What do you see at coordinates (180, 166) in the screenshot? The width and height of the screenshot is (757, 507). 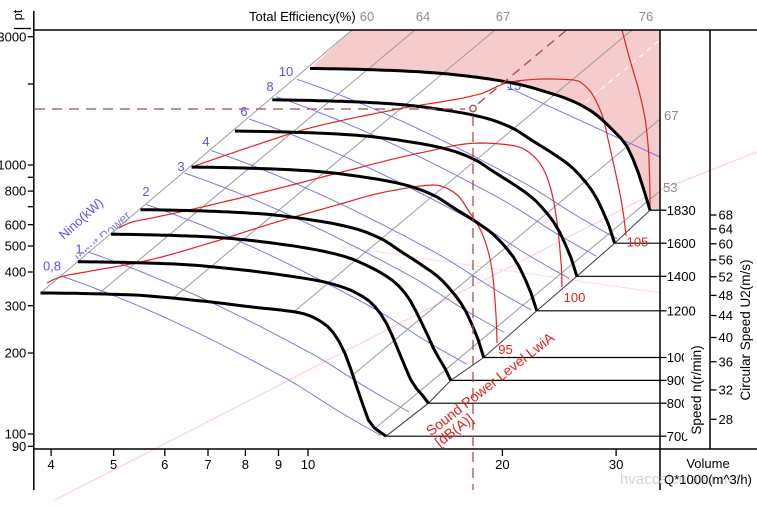 I see `svg-text: 3` at bounding box center [180, 166].